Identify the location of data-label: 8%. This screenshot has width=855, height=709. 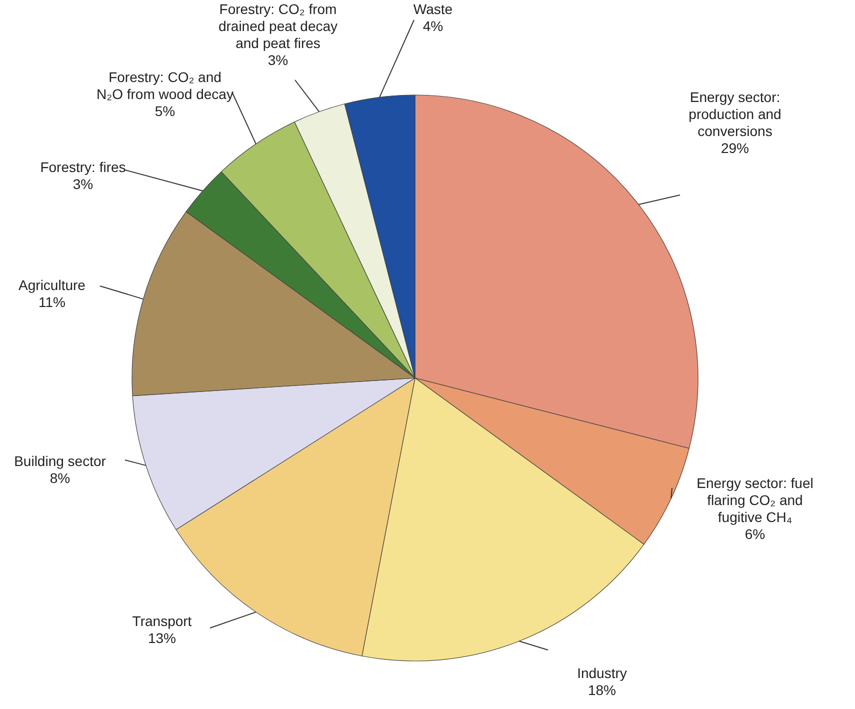
(60, 478).